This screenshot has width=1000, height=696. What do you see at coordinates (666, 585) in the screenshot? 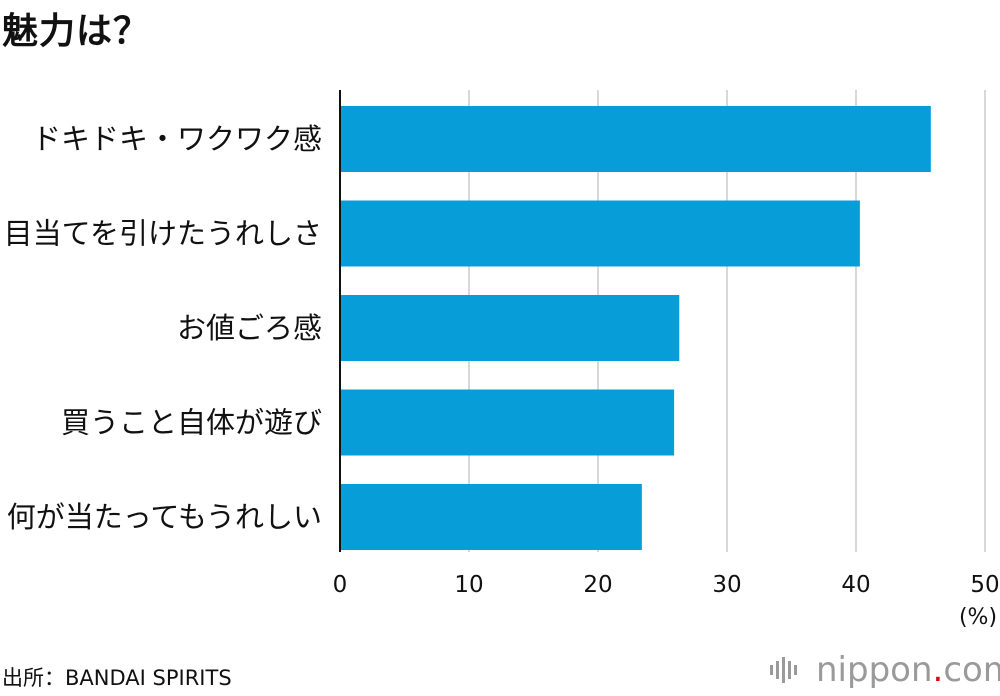
I see `tick-labels: 0 10 20 30 40 50` at bounding box center [666, 585].